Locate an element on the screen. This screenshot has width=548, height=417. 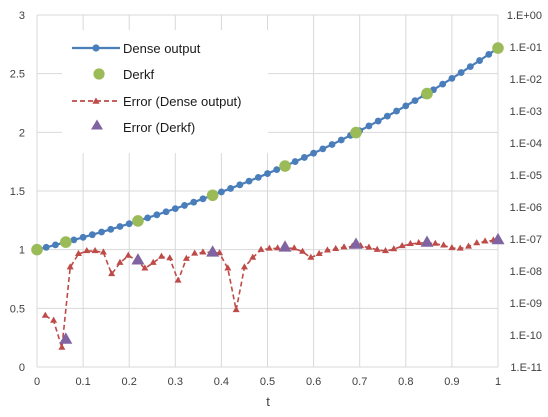
x-tick-label: 0.1 is located at coordinates (82, 382).